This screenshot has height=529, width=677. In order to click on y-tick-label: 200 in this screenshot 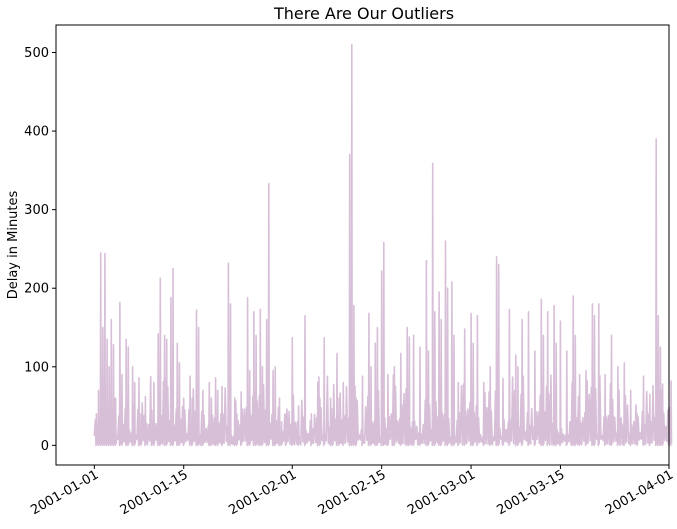, I will do `click(36, 289)`.